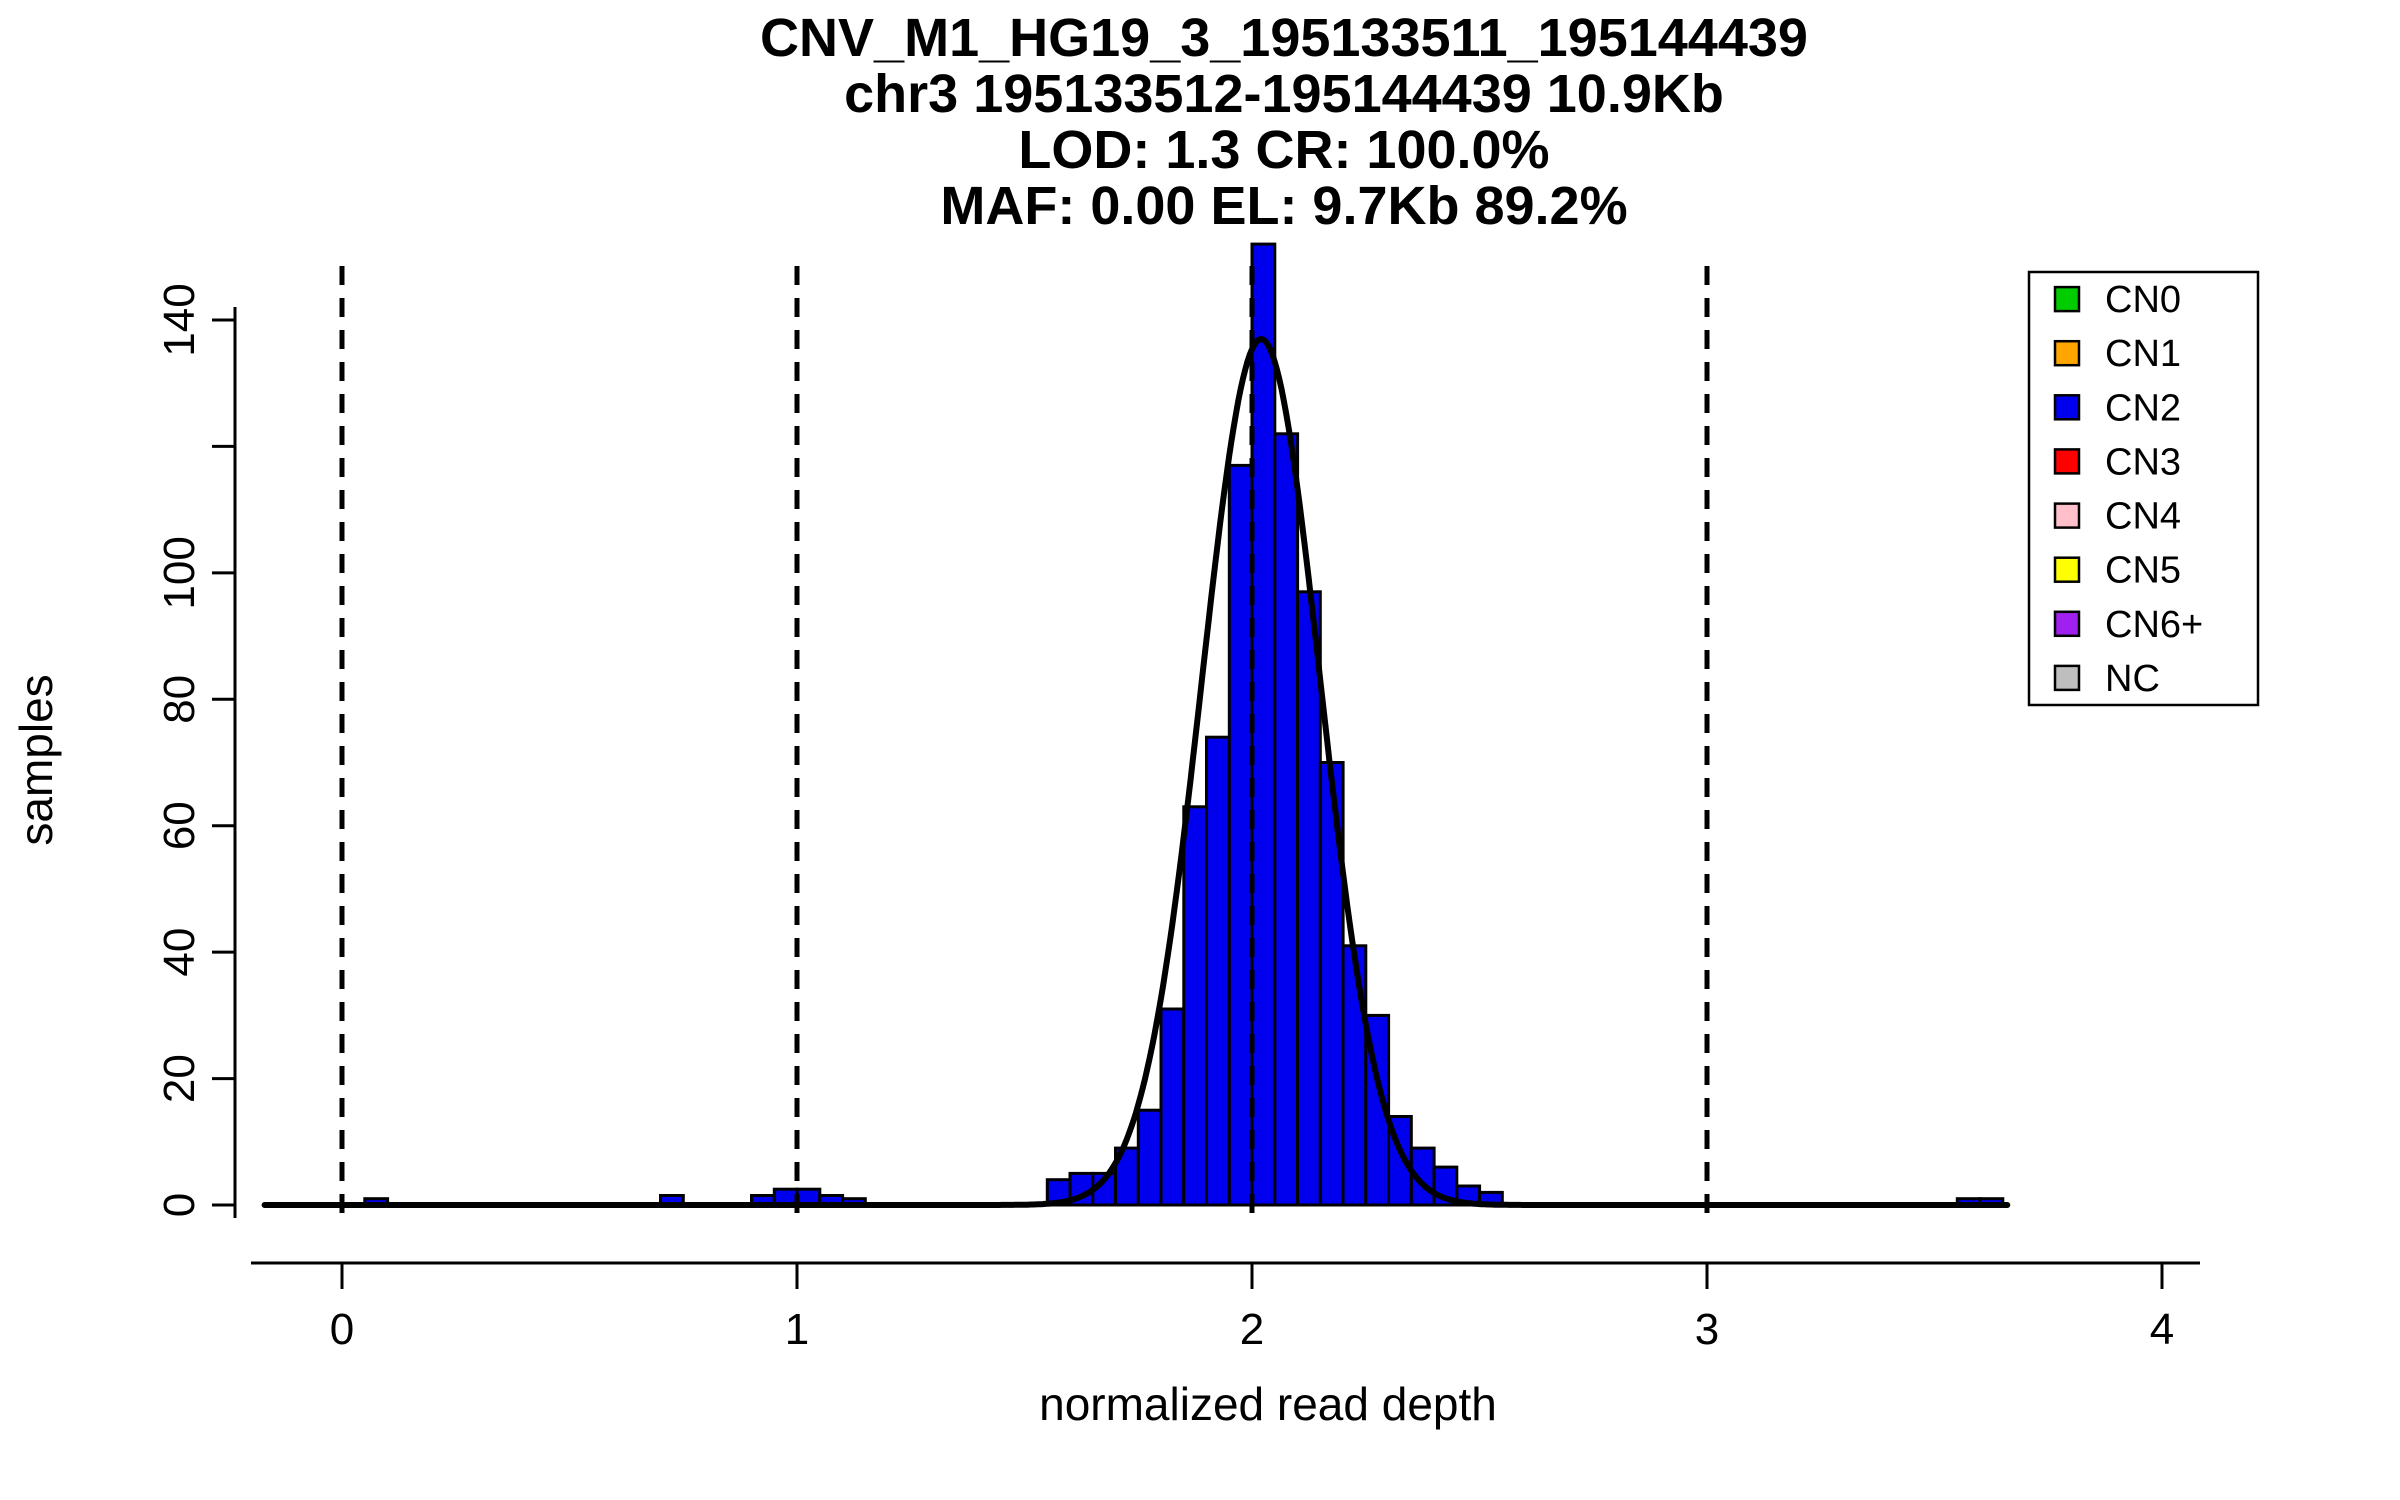  What do you see at coordinates (2162, 1329) in the screenshot?
I see `x-tick-label: 4` at bounding box center [2162, 1329].